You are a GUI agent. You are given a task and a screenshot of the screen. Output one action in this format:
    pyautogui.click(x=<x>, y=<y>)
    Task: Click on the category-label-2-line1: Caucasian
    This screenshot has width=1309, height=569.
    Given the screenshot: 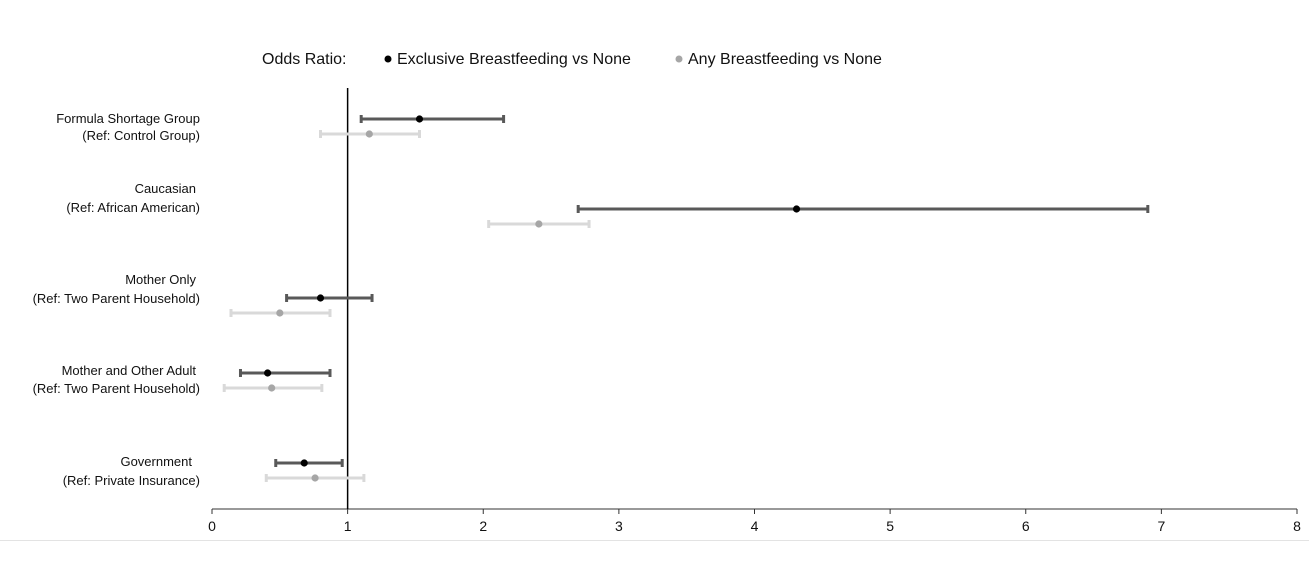 What is the action you would take?
    pyautogui.click(x=165, y=188)
    